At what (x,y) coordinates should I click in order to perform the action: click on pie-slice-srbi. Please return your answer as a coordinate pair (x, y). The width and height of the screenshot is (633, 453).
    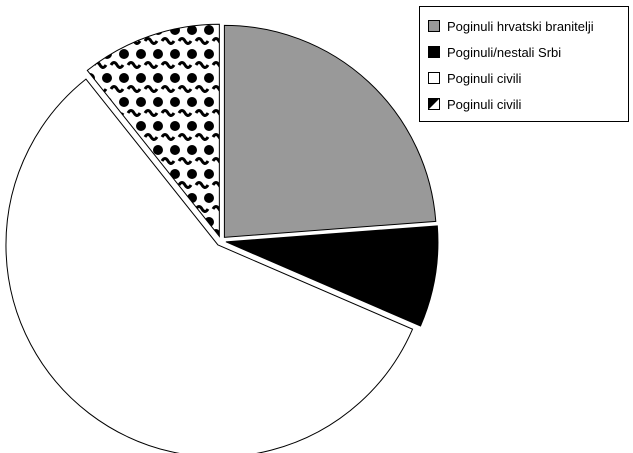
    Looking at the image, I should click on (332, 276).